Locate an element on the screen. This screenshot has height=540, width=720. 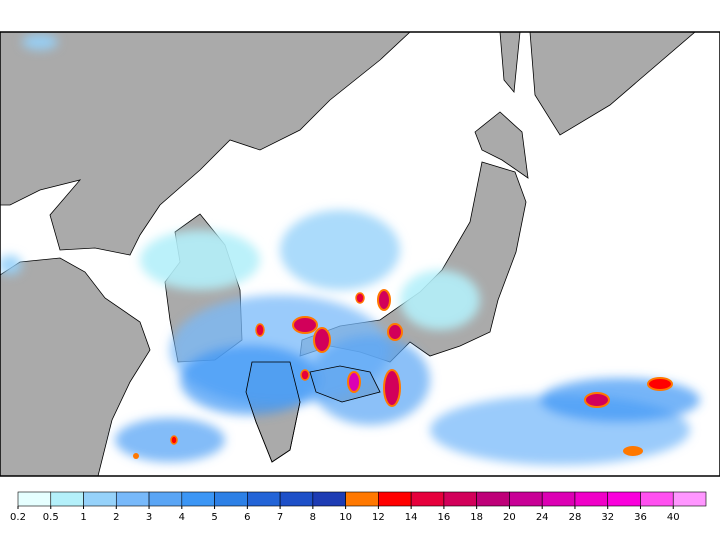
colorbar-label: 2 is located at coordinates (116, 517).